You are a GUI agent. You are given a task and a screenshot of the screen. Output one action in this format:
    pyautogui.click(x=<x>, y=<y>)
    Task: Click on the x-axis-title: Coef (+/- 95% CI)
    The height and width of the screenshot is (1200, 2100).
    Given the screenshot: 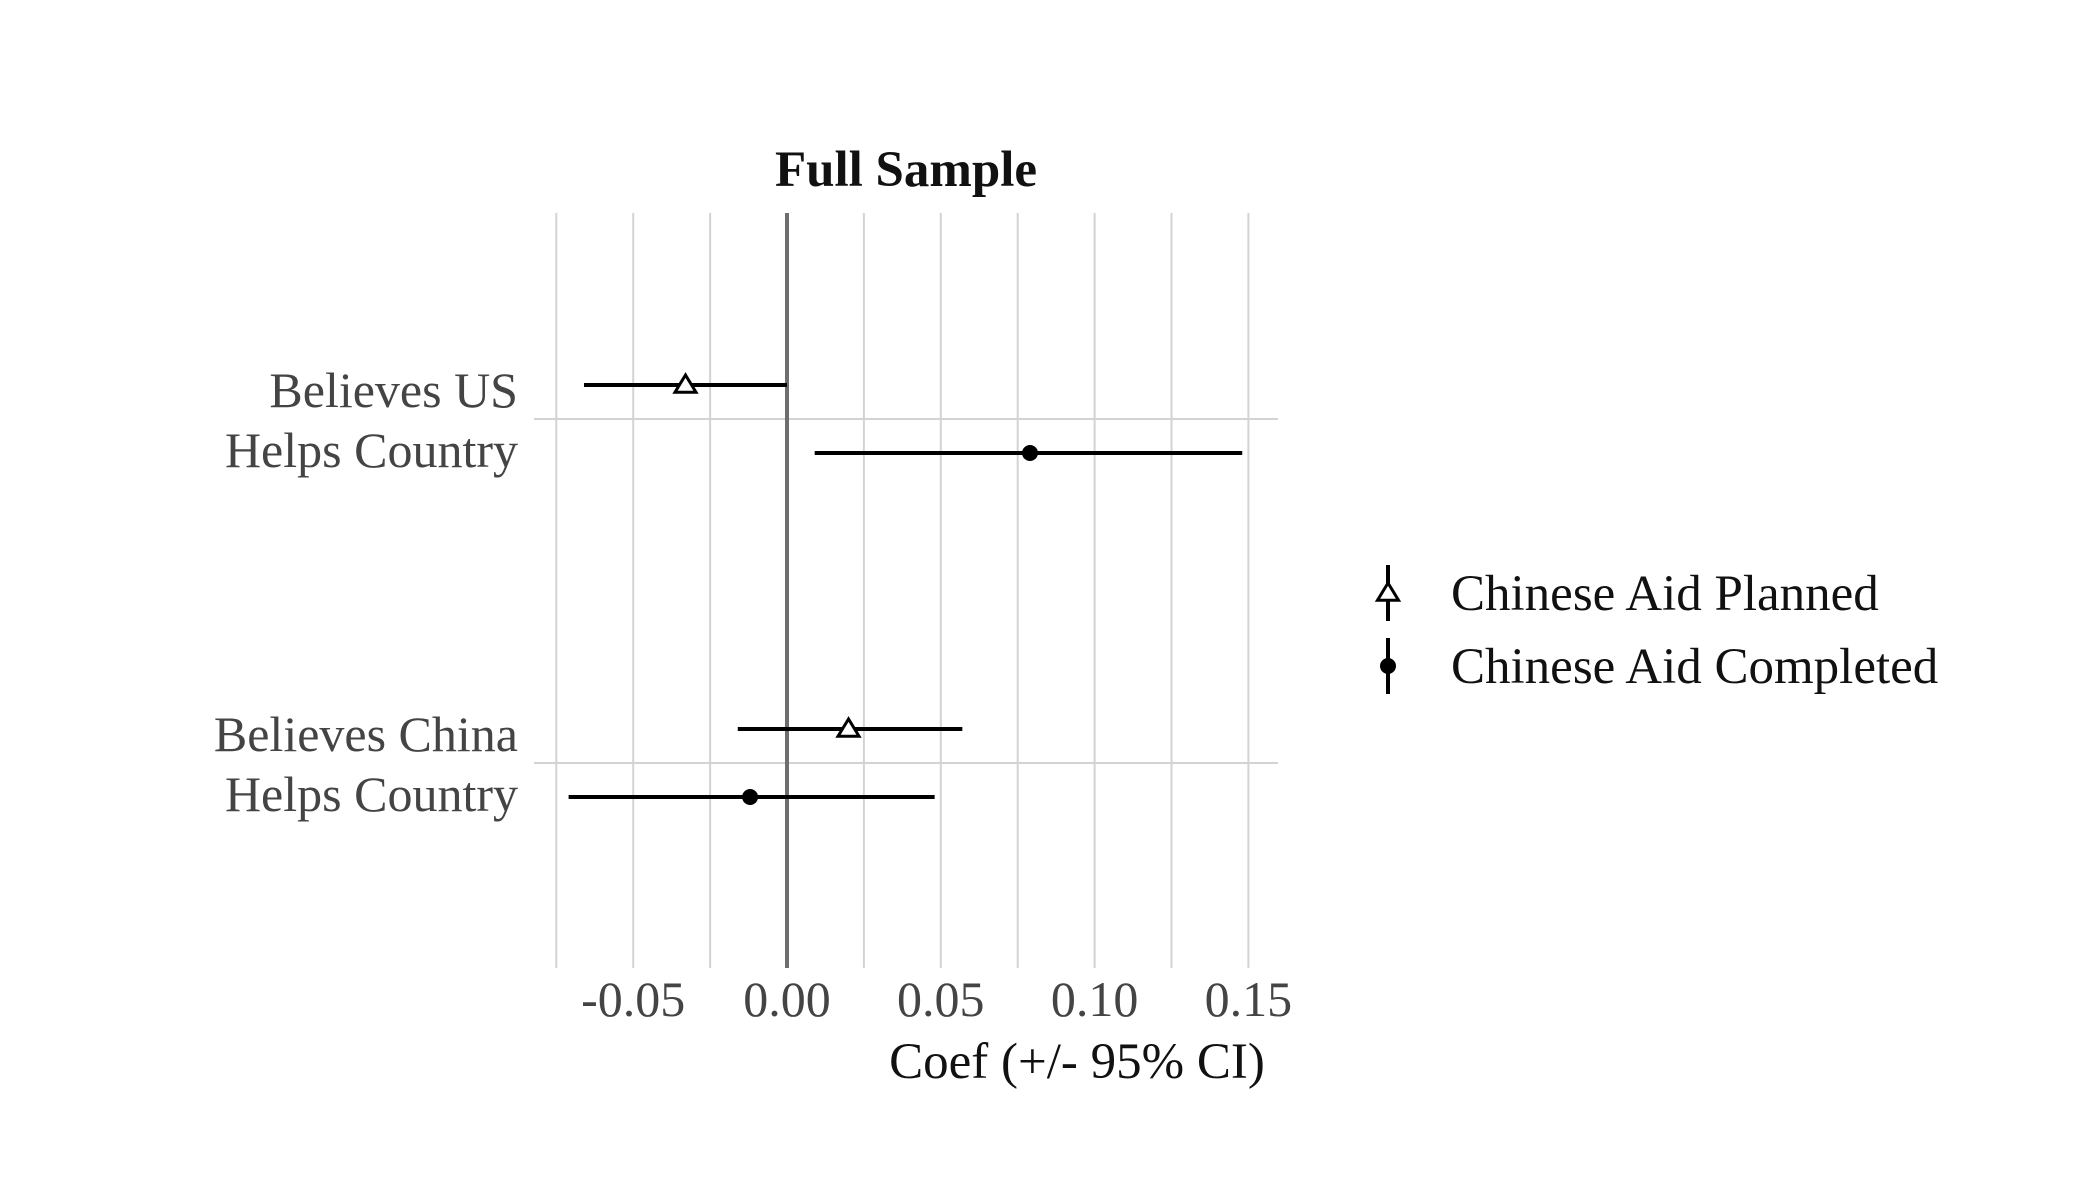 What is the action you would take?
    pyautogui.click(x=1077, y=1062)
    